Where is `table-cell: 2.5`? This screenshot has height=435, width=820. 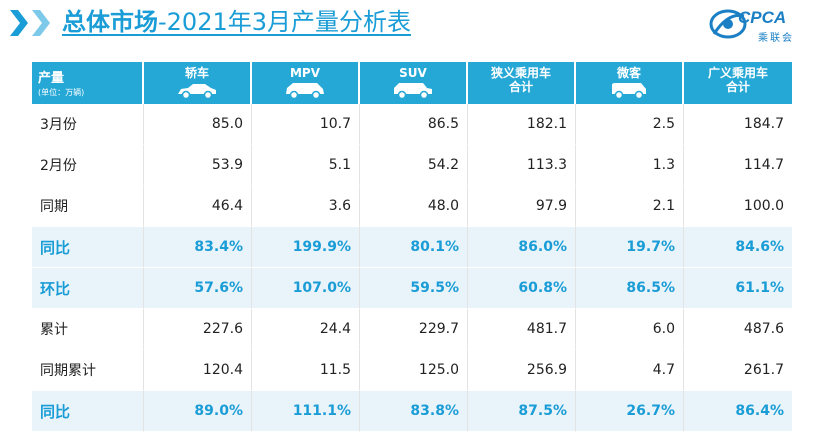 table-cell: 2.5 is located at coordinates (630, 124).